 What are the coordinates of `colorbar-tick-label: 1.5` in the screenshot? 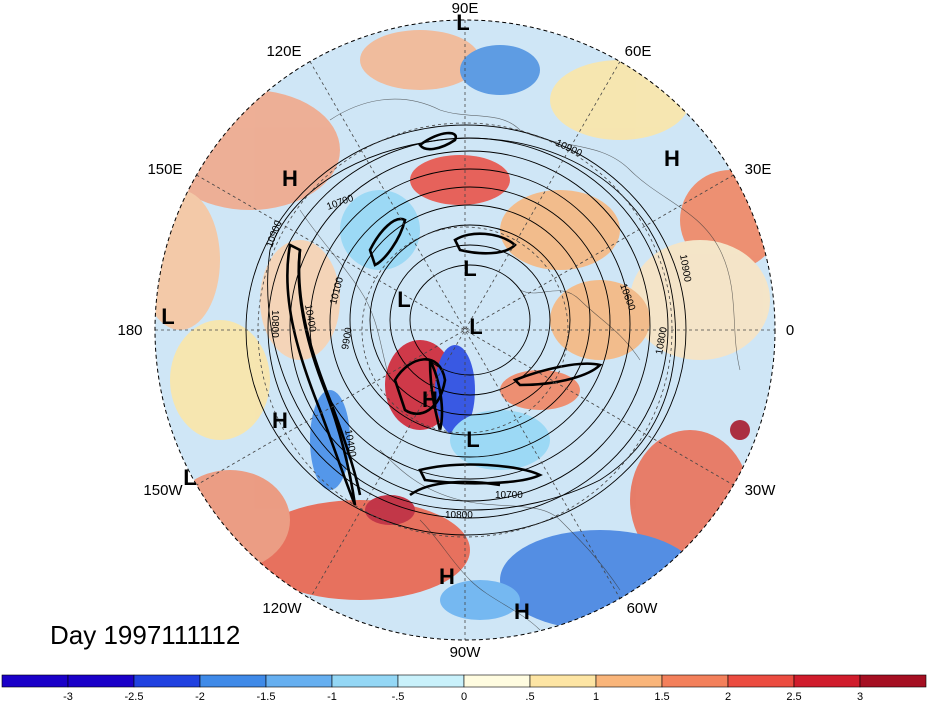 It's located at (661, 696).